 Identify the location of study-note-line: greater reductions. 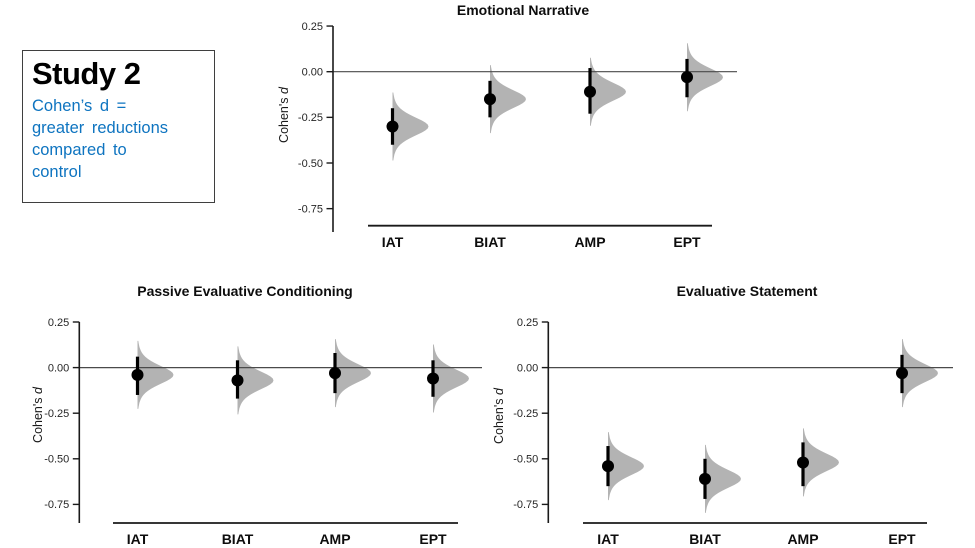
(100, 127).